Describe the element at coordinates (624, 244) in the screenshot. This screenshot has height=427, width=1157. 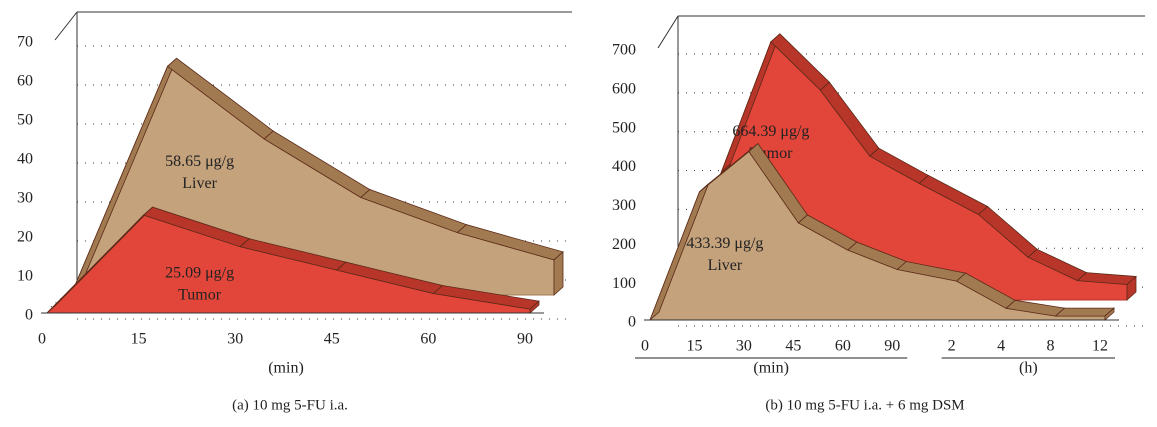
I see `y-tick-label: 200` at that location.